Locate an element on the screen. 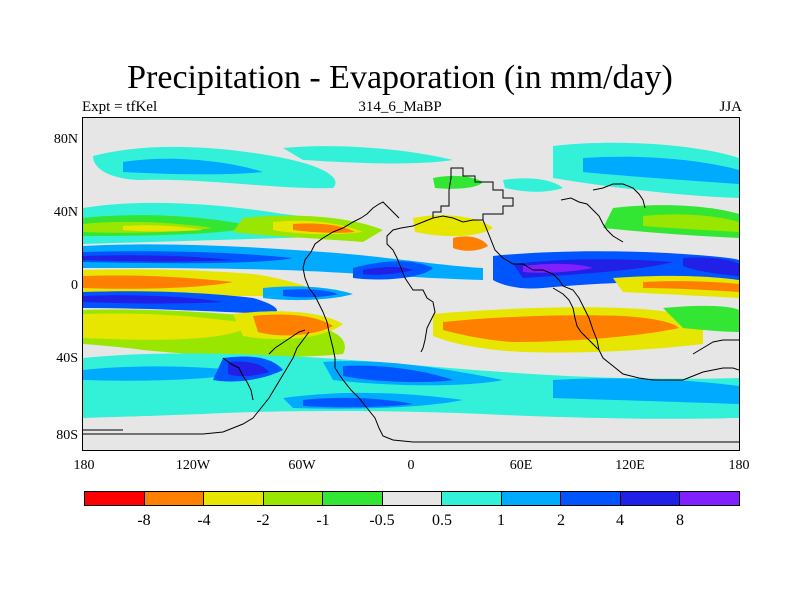  x-tick-label: 0 is located at coordinates (411, 465).